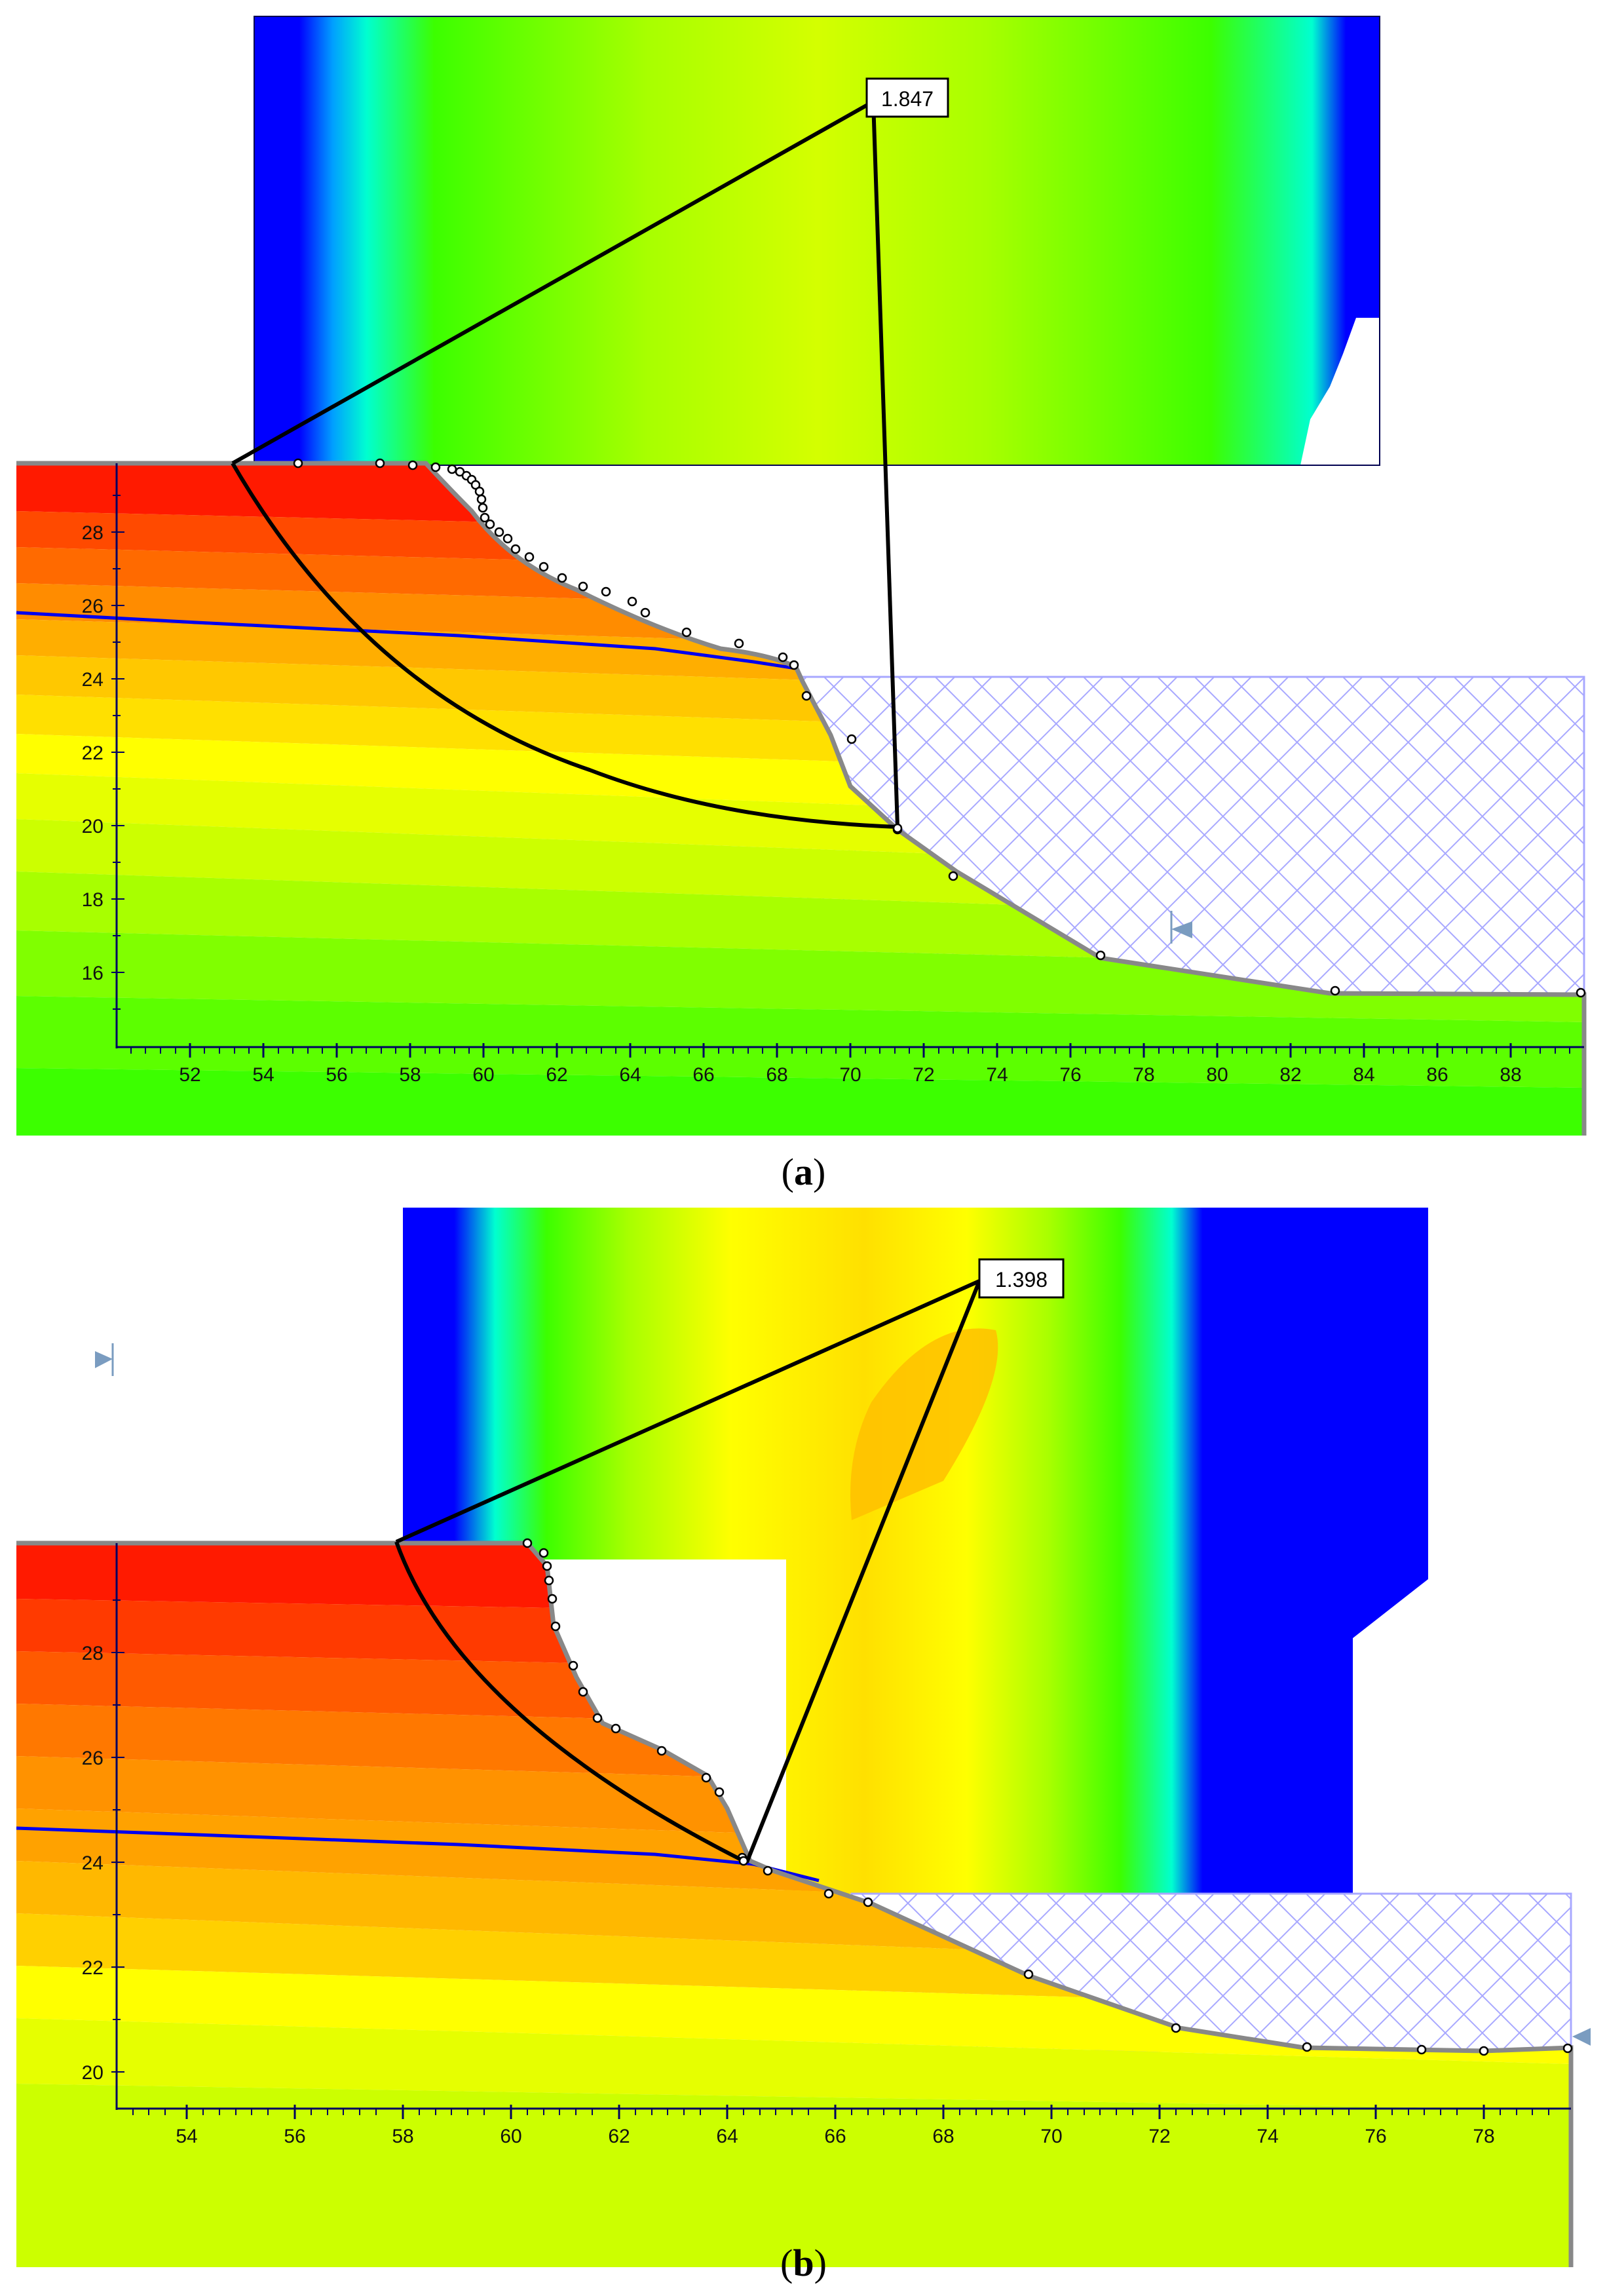 The width and height of the screenshot is (1607, 2296). Describe the element at coordinates (1047, 1797) in the screenshot. I see `surface-vertices-b` at that location.